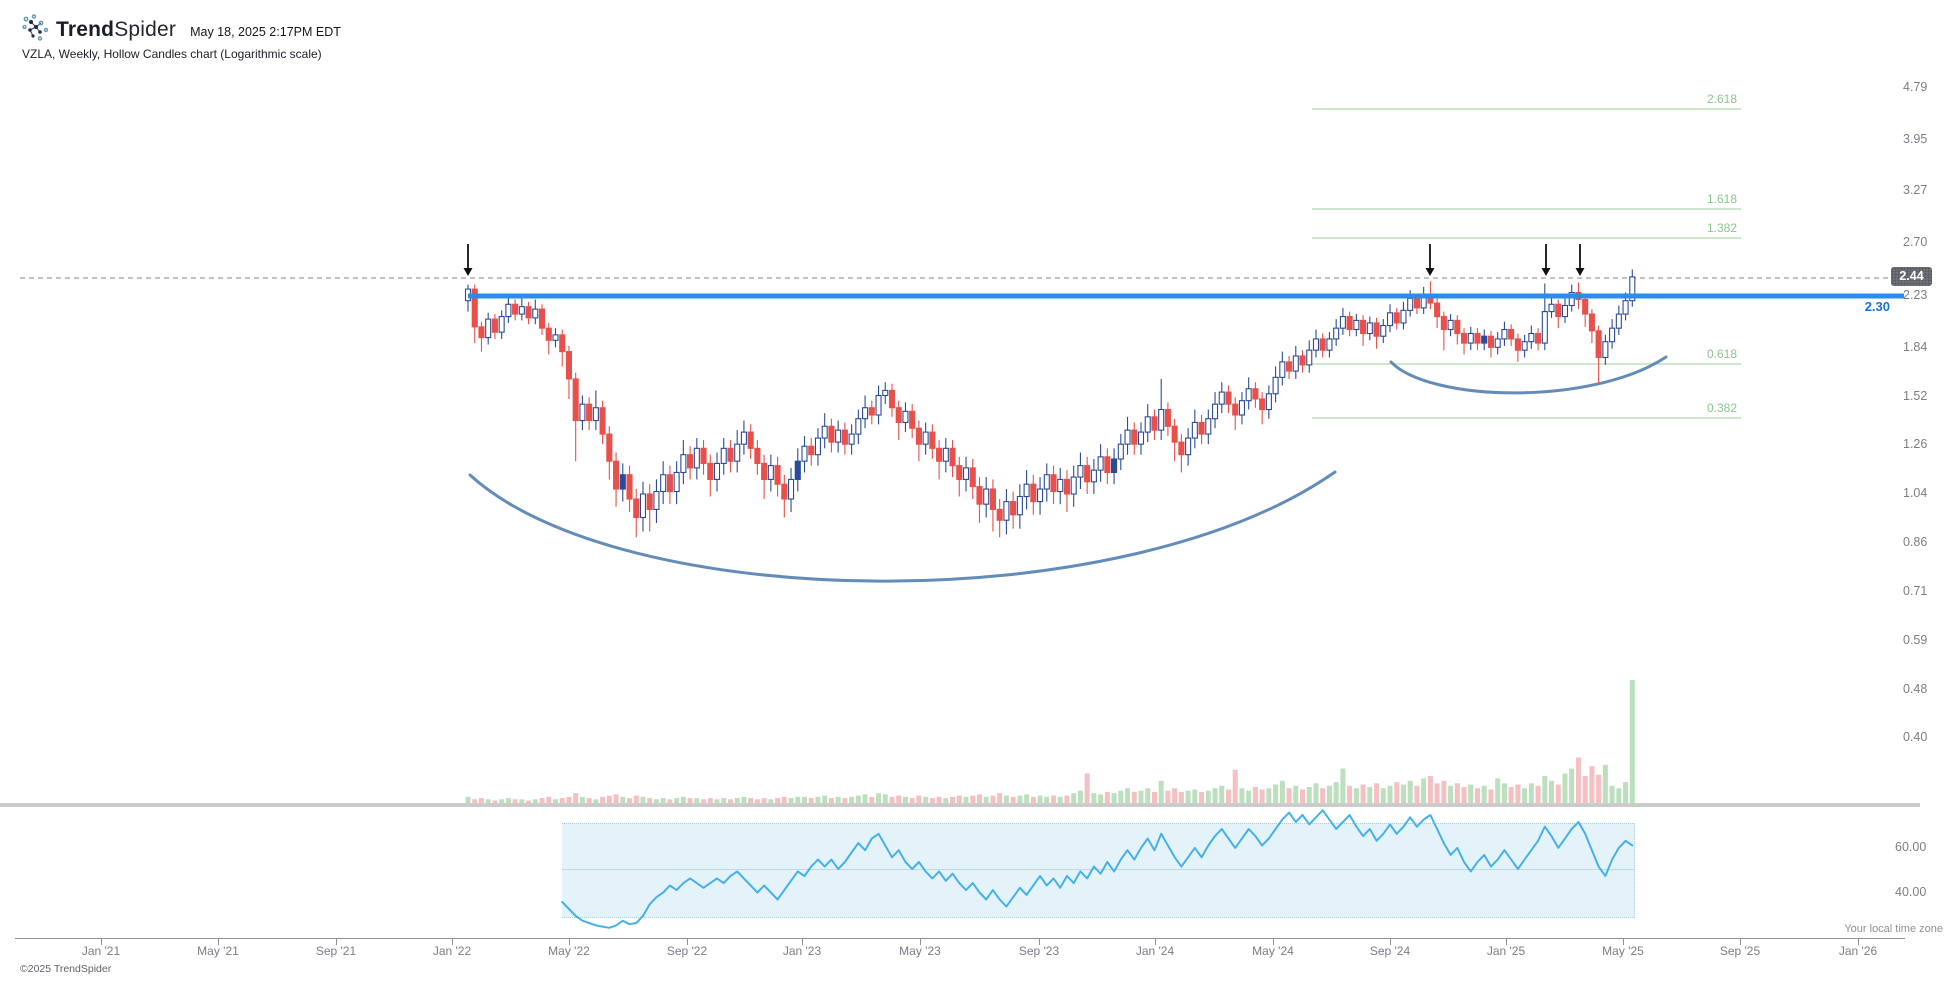  Describe the element at coordinates (1915, 493) in the screenshot. I see `price-axis-label: 1.04` at that location.